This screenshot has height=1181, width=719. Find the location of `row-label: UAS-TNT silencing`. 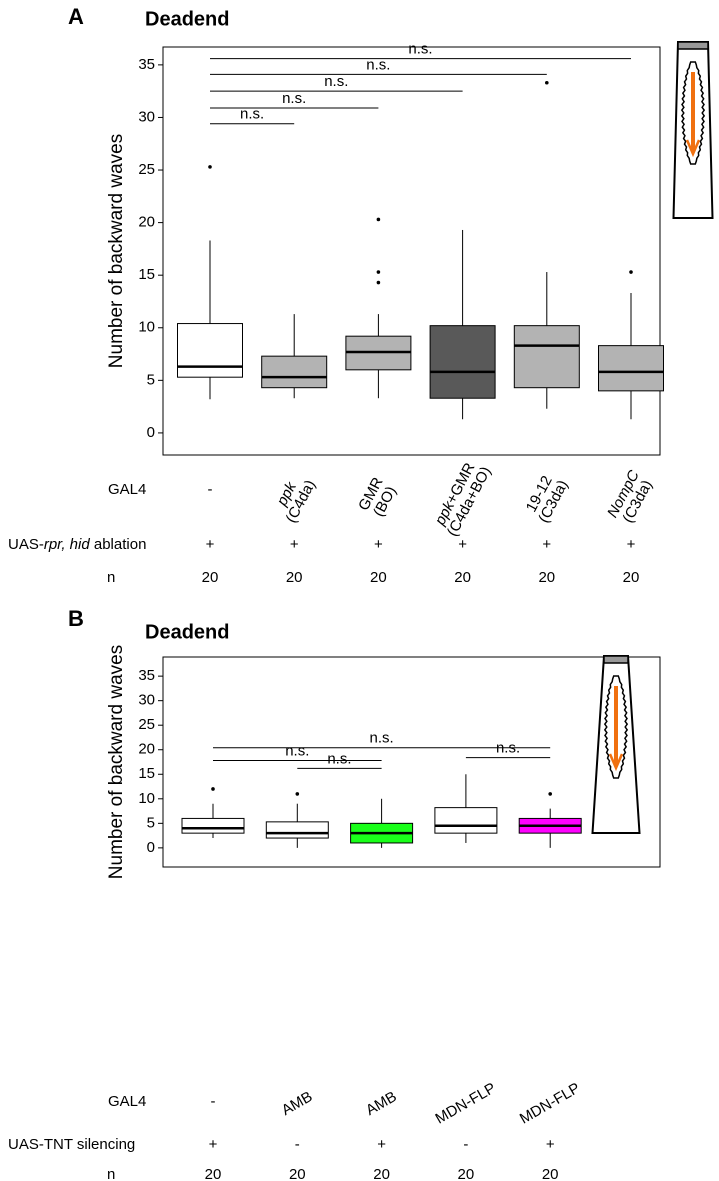

row-label: UAS-TNT silencing is located at coordinates (71, 1144).